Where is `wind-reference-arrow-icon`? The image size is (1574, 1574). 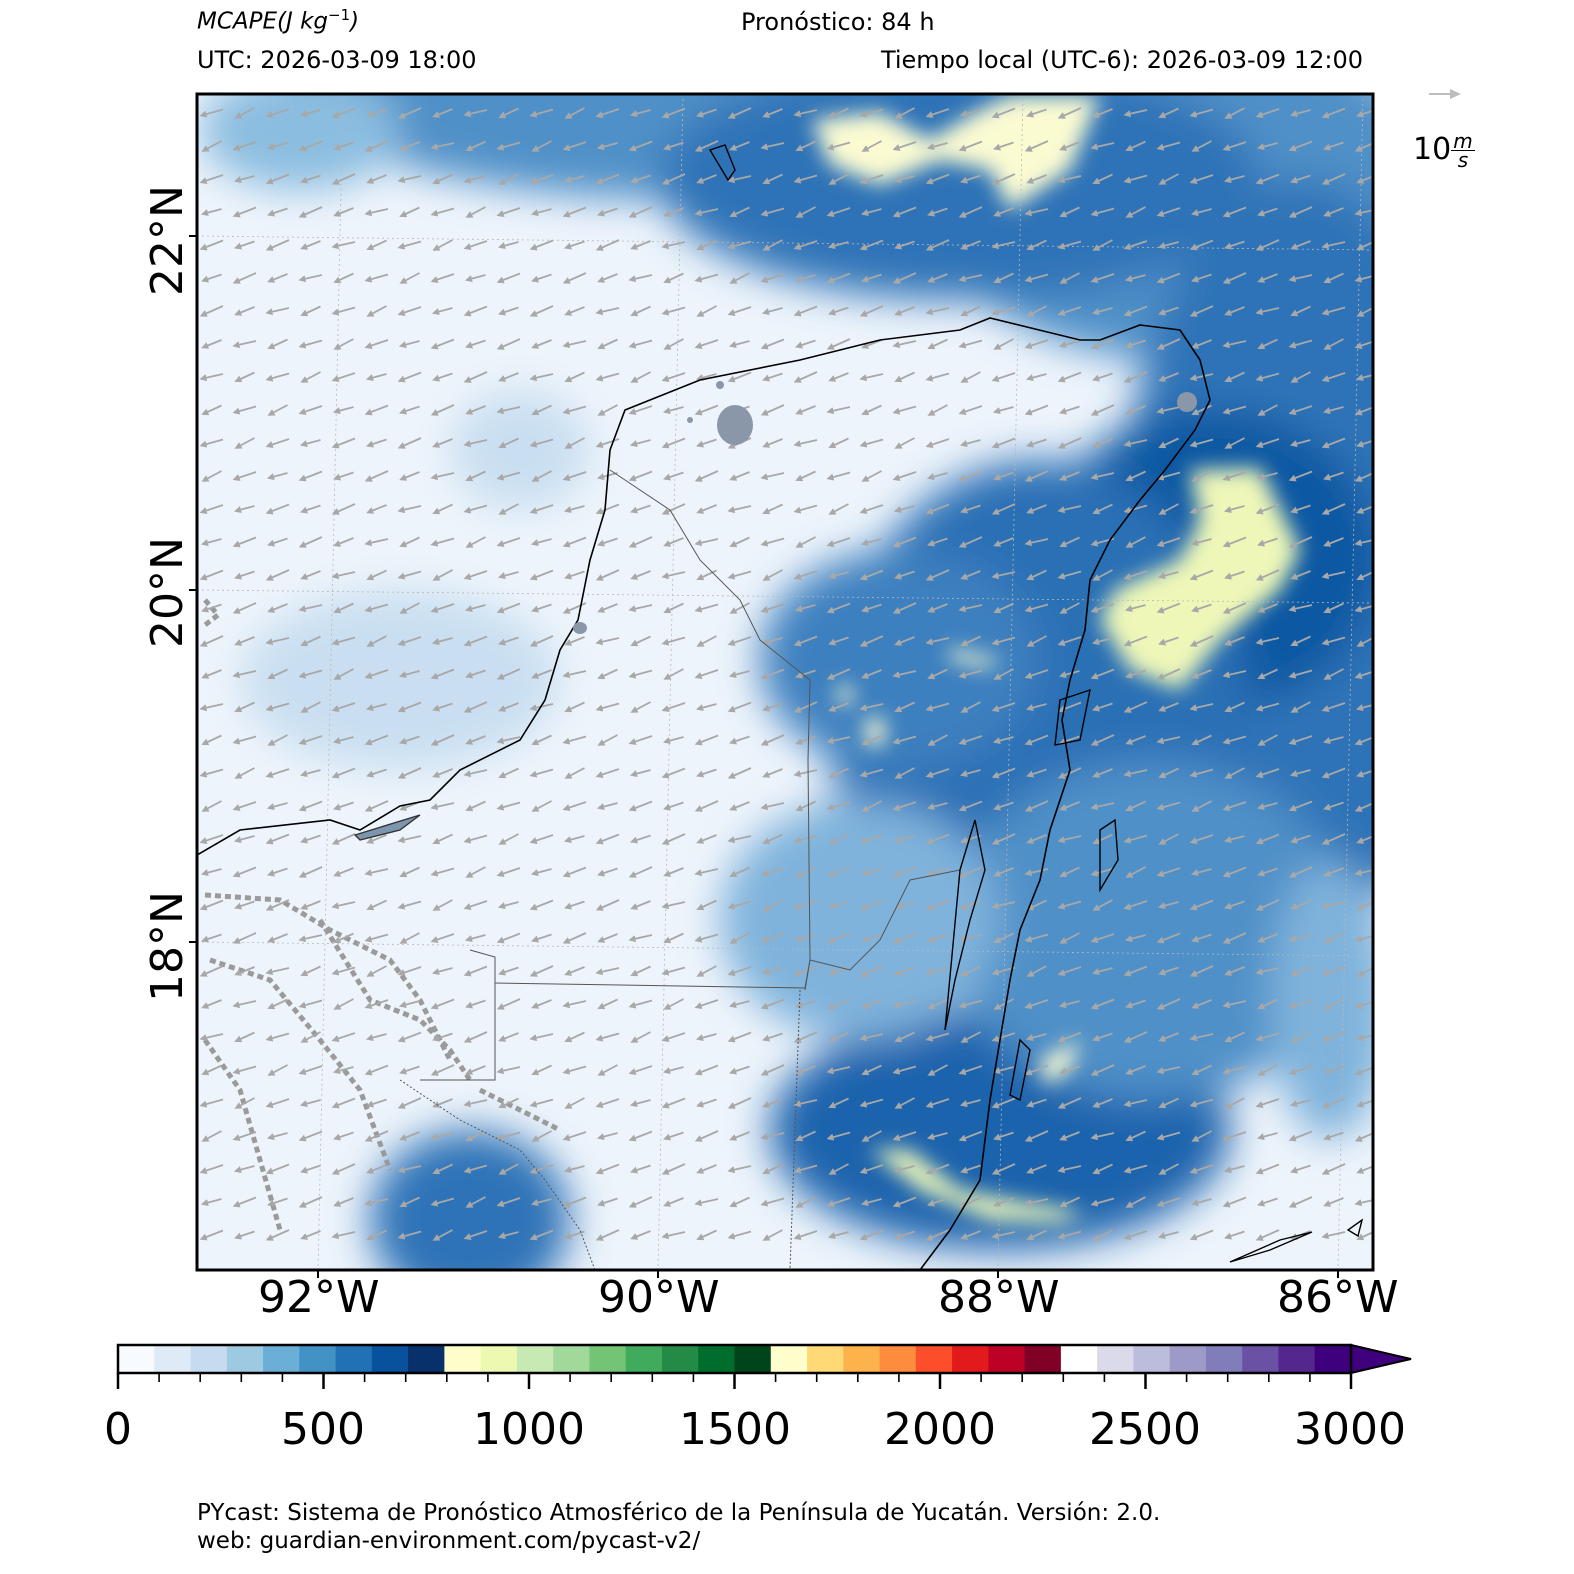
wind-reference-arrow-icon is located at coordinates (1445, 94).